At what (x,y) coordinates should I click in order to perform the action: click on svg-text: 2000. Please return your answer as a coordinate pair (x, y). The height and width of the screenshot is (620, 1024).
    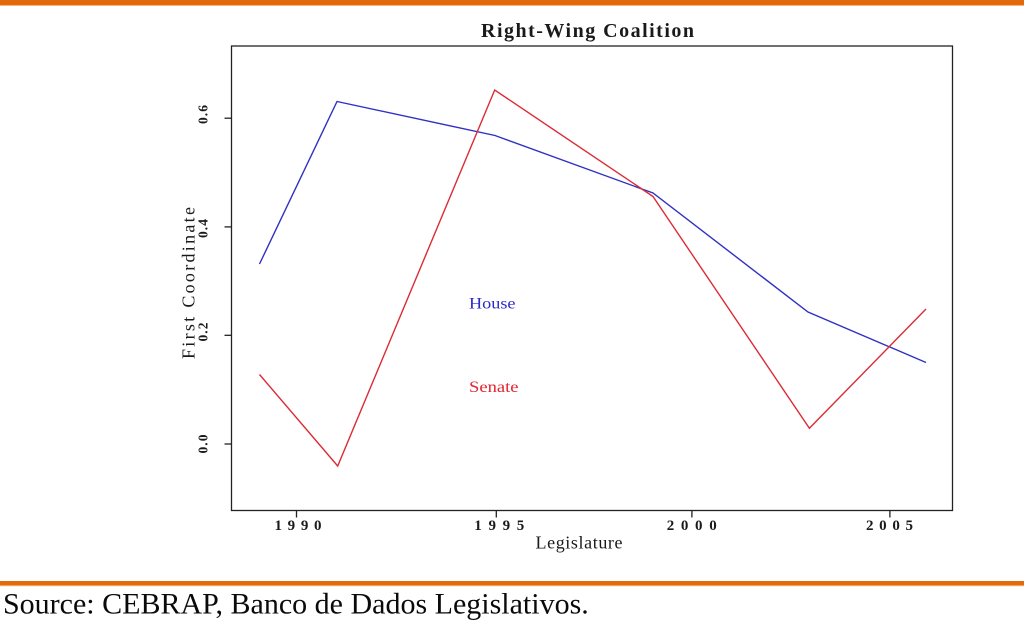
    Looking at the image, I should click on (692, 526).